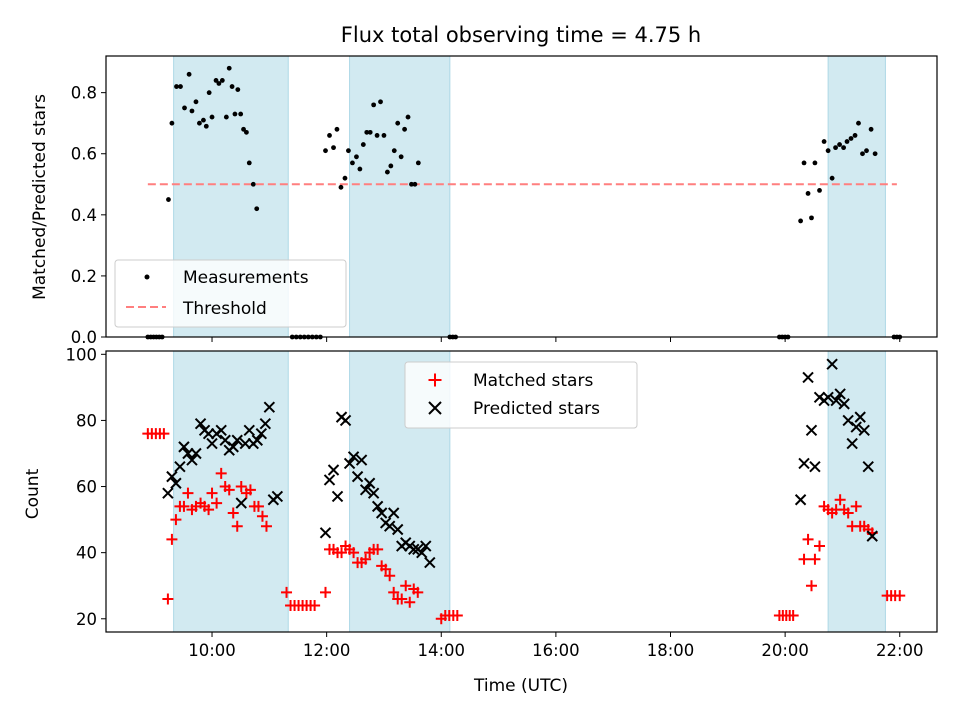 The image size is (960, 720). Describe the element at coordinates (327, 650) in the screenshot. I see `bottom-x-tick-label: 12:00` at that location.